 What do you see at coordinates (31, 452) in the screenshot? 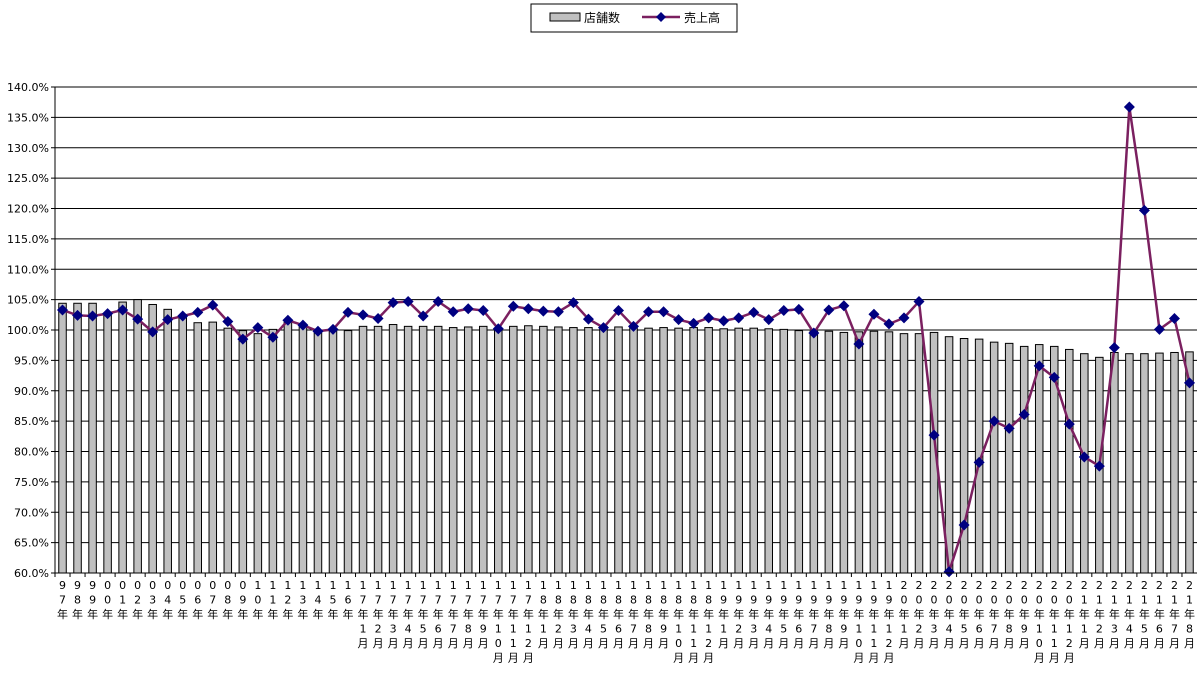
I see `y-tick-label: 80.0%` at bounding box center [31, 452].